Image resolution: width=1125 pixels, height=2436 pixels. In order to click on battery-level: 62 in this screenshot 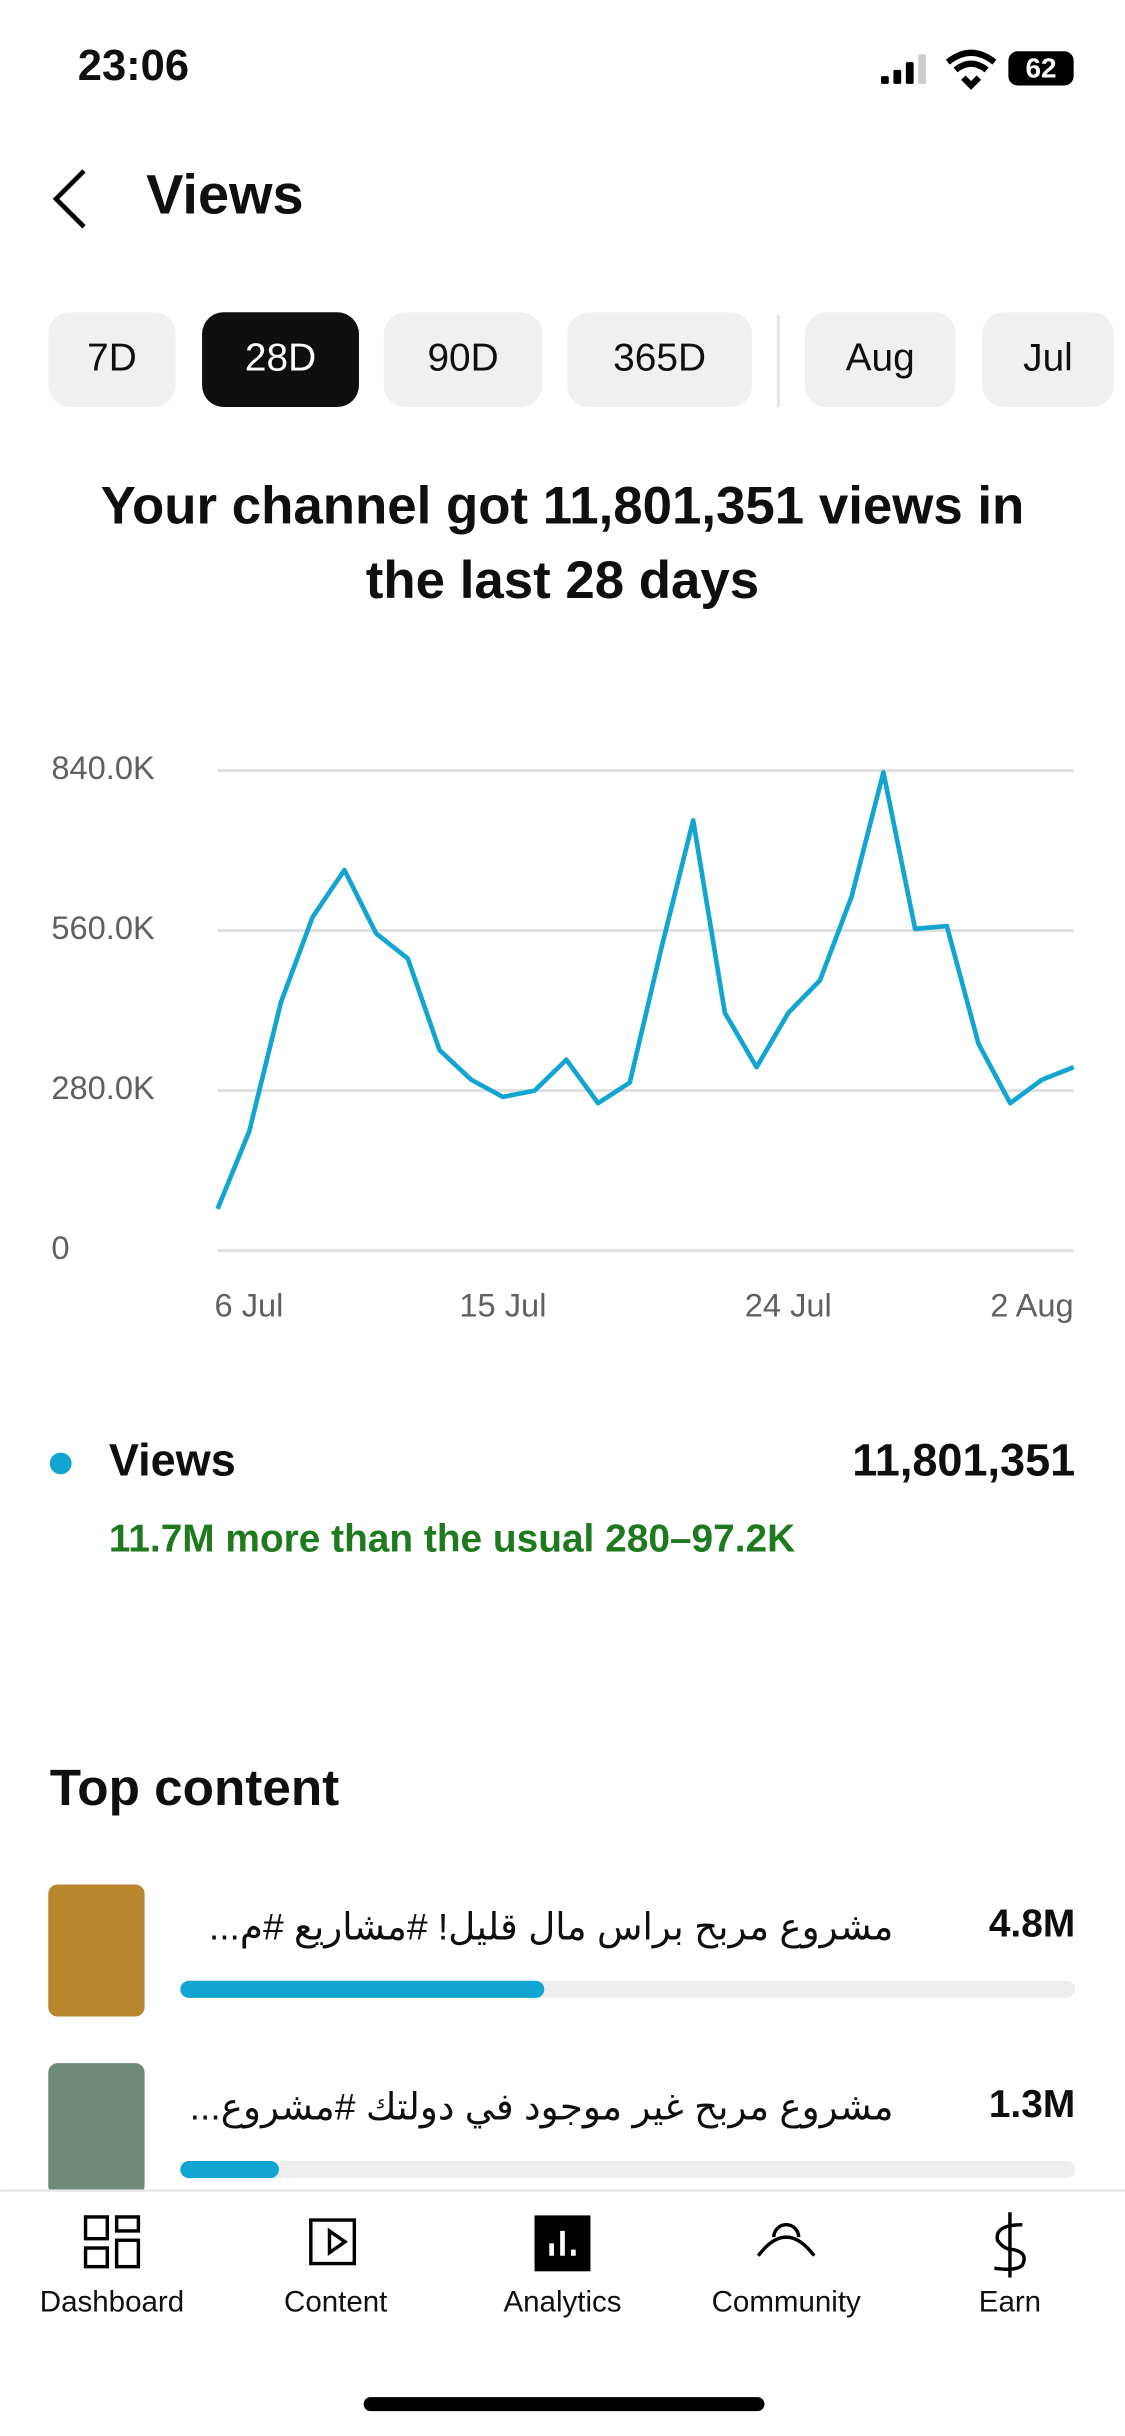, I will do `click(1040, 67)`.